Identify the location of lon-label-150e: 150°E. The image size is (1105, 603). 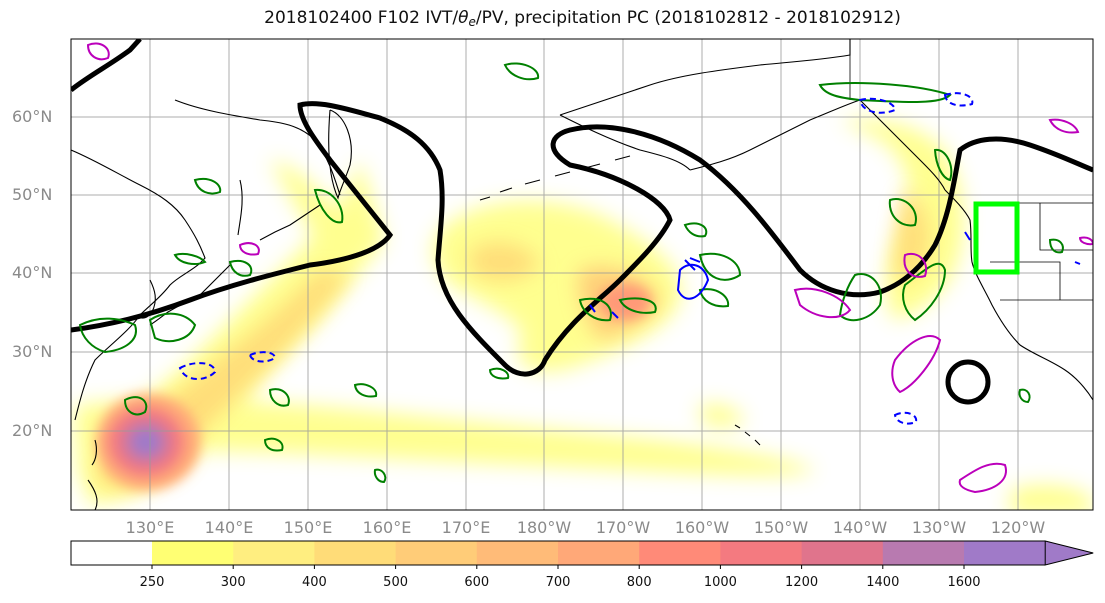
(308, 527).